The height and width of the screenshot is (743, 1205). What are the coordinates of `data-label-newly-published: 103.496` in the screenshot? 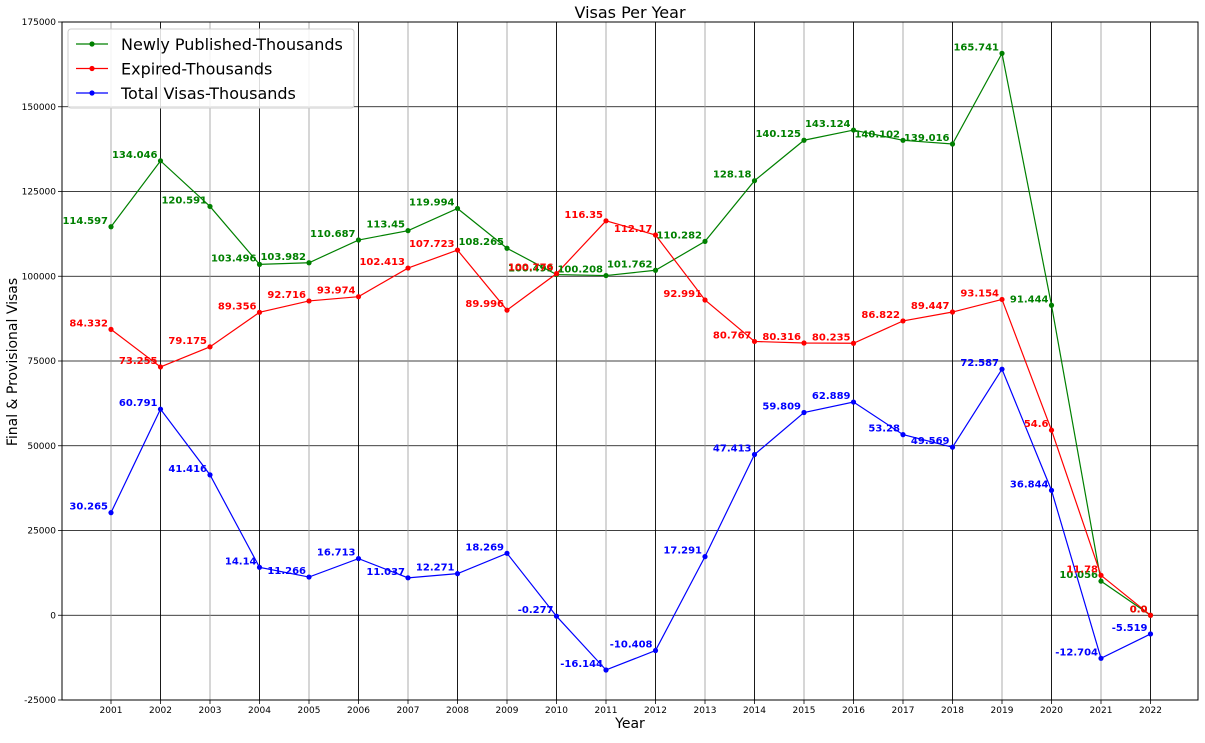 It's located at (234, 258).